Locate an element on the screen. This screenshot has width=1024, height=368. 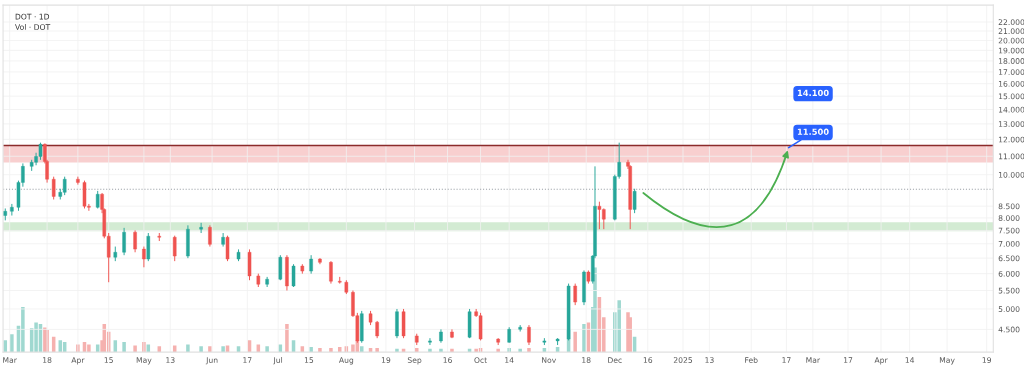
annotation: 11.500 is located at coordinates (813, 131).